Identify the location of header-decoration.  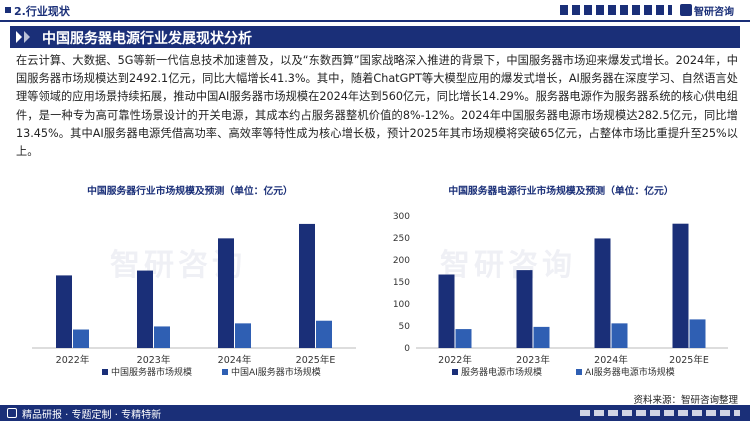
(616, 10).